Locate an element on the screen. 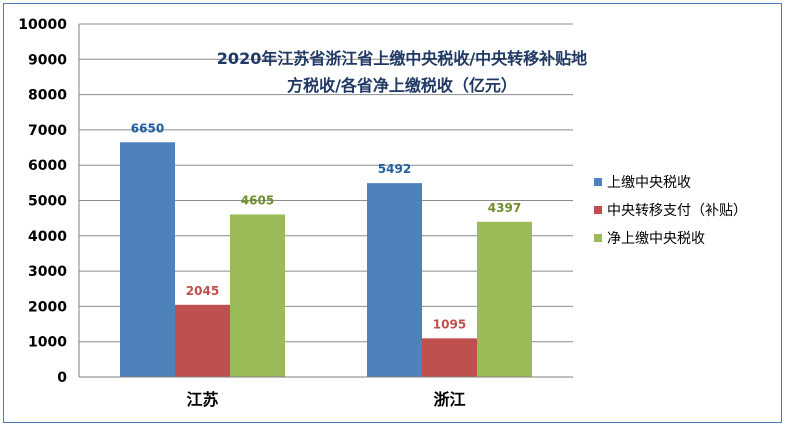 This screenshot has width=787, height=428. y-tick-label: 0 is located at coordinates (62, 378).